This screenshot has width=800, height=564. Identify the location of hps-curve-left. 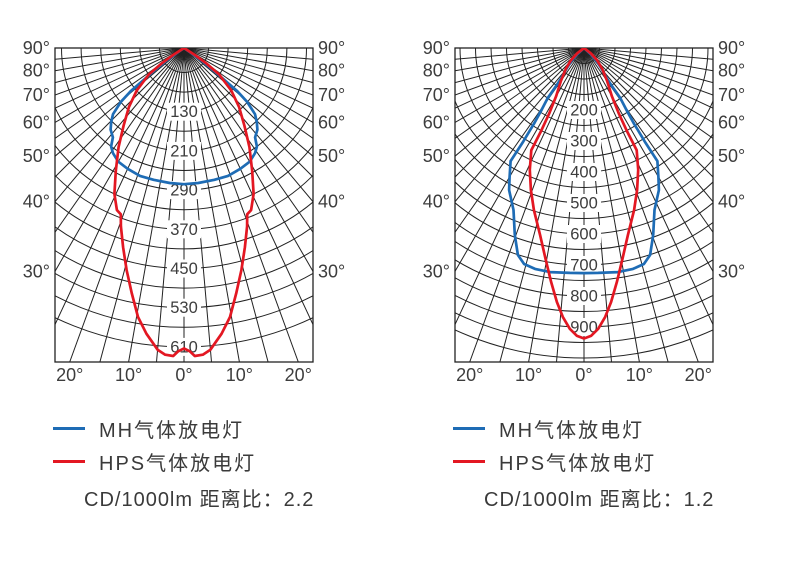
(184, 203).